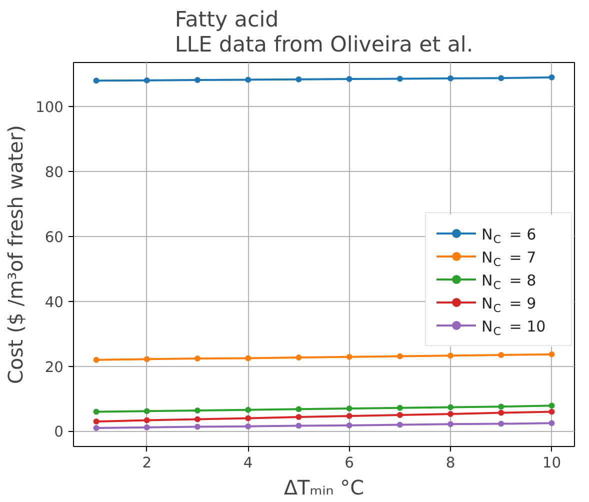 The height and width of the screenshot is (502, 589). What do you see at coordinates (54, 302) in the screenshot?
I see `y-tick-label: 40` at bounding box center [54, 302].